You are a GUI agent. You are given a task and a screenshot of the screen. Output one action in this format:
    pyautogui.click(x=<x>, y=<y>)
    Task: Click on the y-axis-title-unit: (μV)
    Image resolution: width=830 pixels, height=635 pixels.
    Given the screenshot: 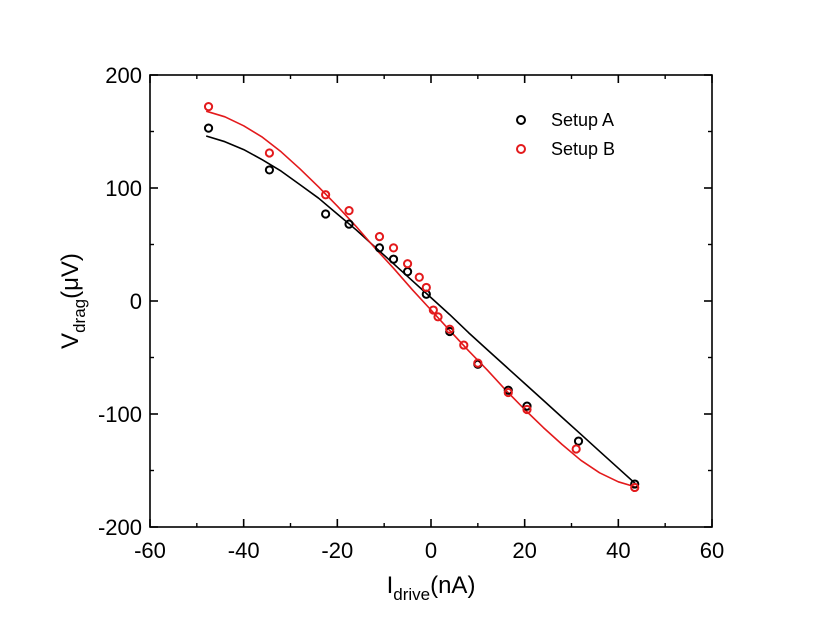 What is the action you would take?
    pyautogui.click(x=70, y=276)
    